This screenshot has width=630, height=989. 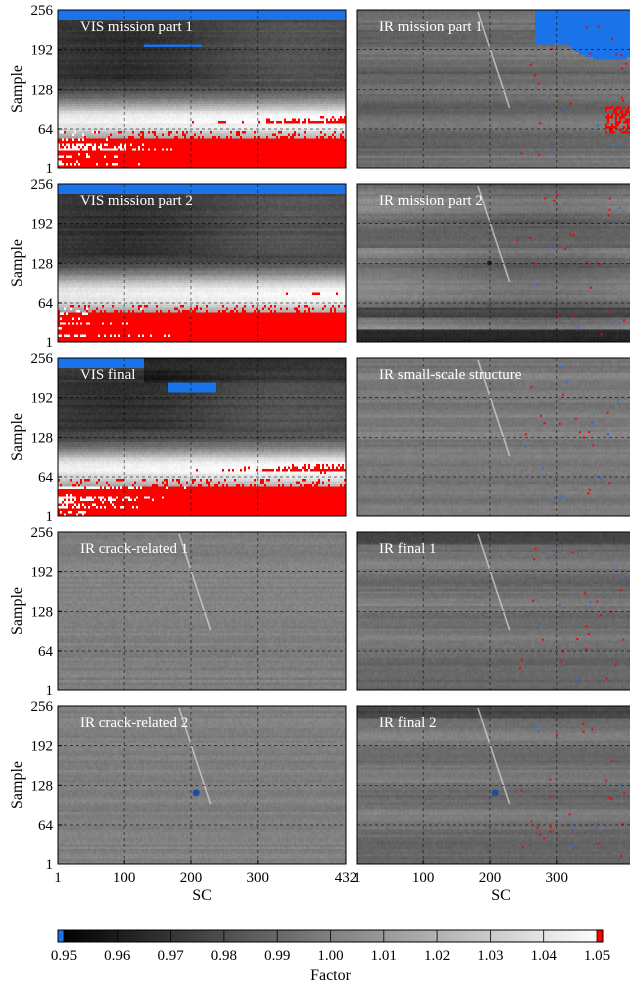 I want to click on panel-1: VIS mission part 1164128192256Sample, so click(x=177, y=90).